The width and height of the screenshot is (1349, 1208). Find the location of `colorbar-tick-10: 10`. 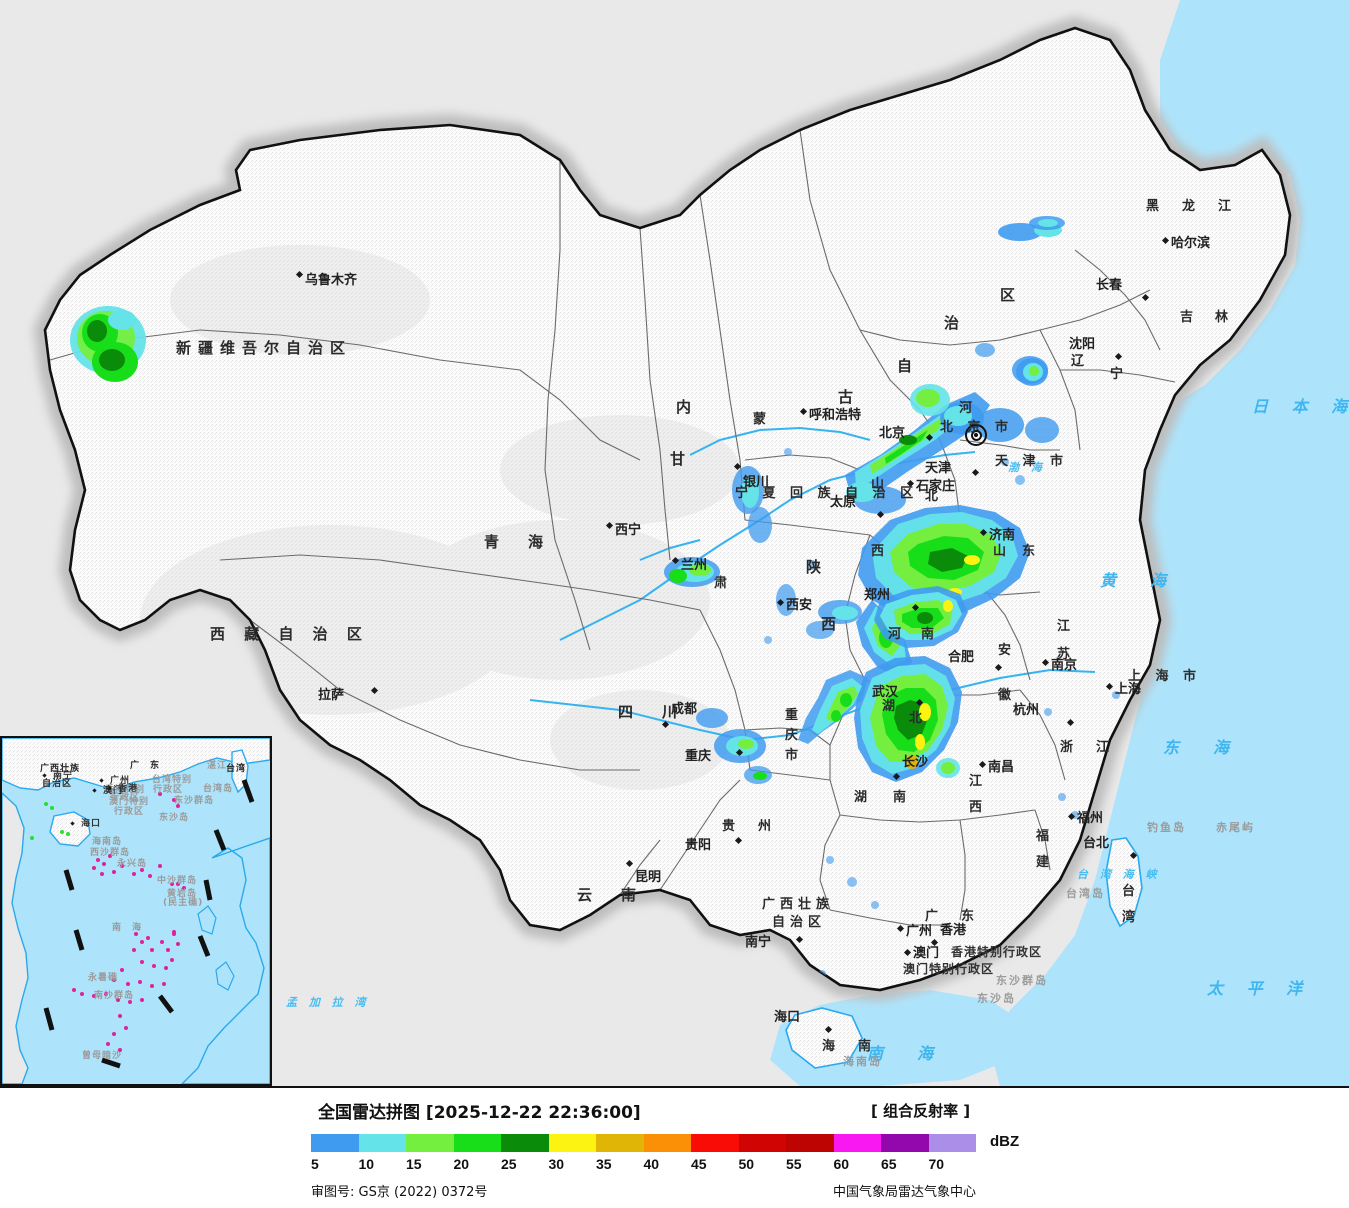

colorbar-tick-10: 10 is located at coordinates (366, 1164).